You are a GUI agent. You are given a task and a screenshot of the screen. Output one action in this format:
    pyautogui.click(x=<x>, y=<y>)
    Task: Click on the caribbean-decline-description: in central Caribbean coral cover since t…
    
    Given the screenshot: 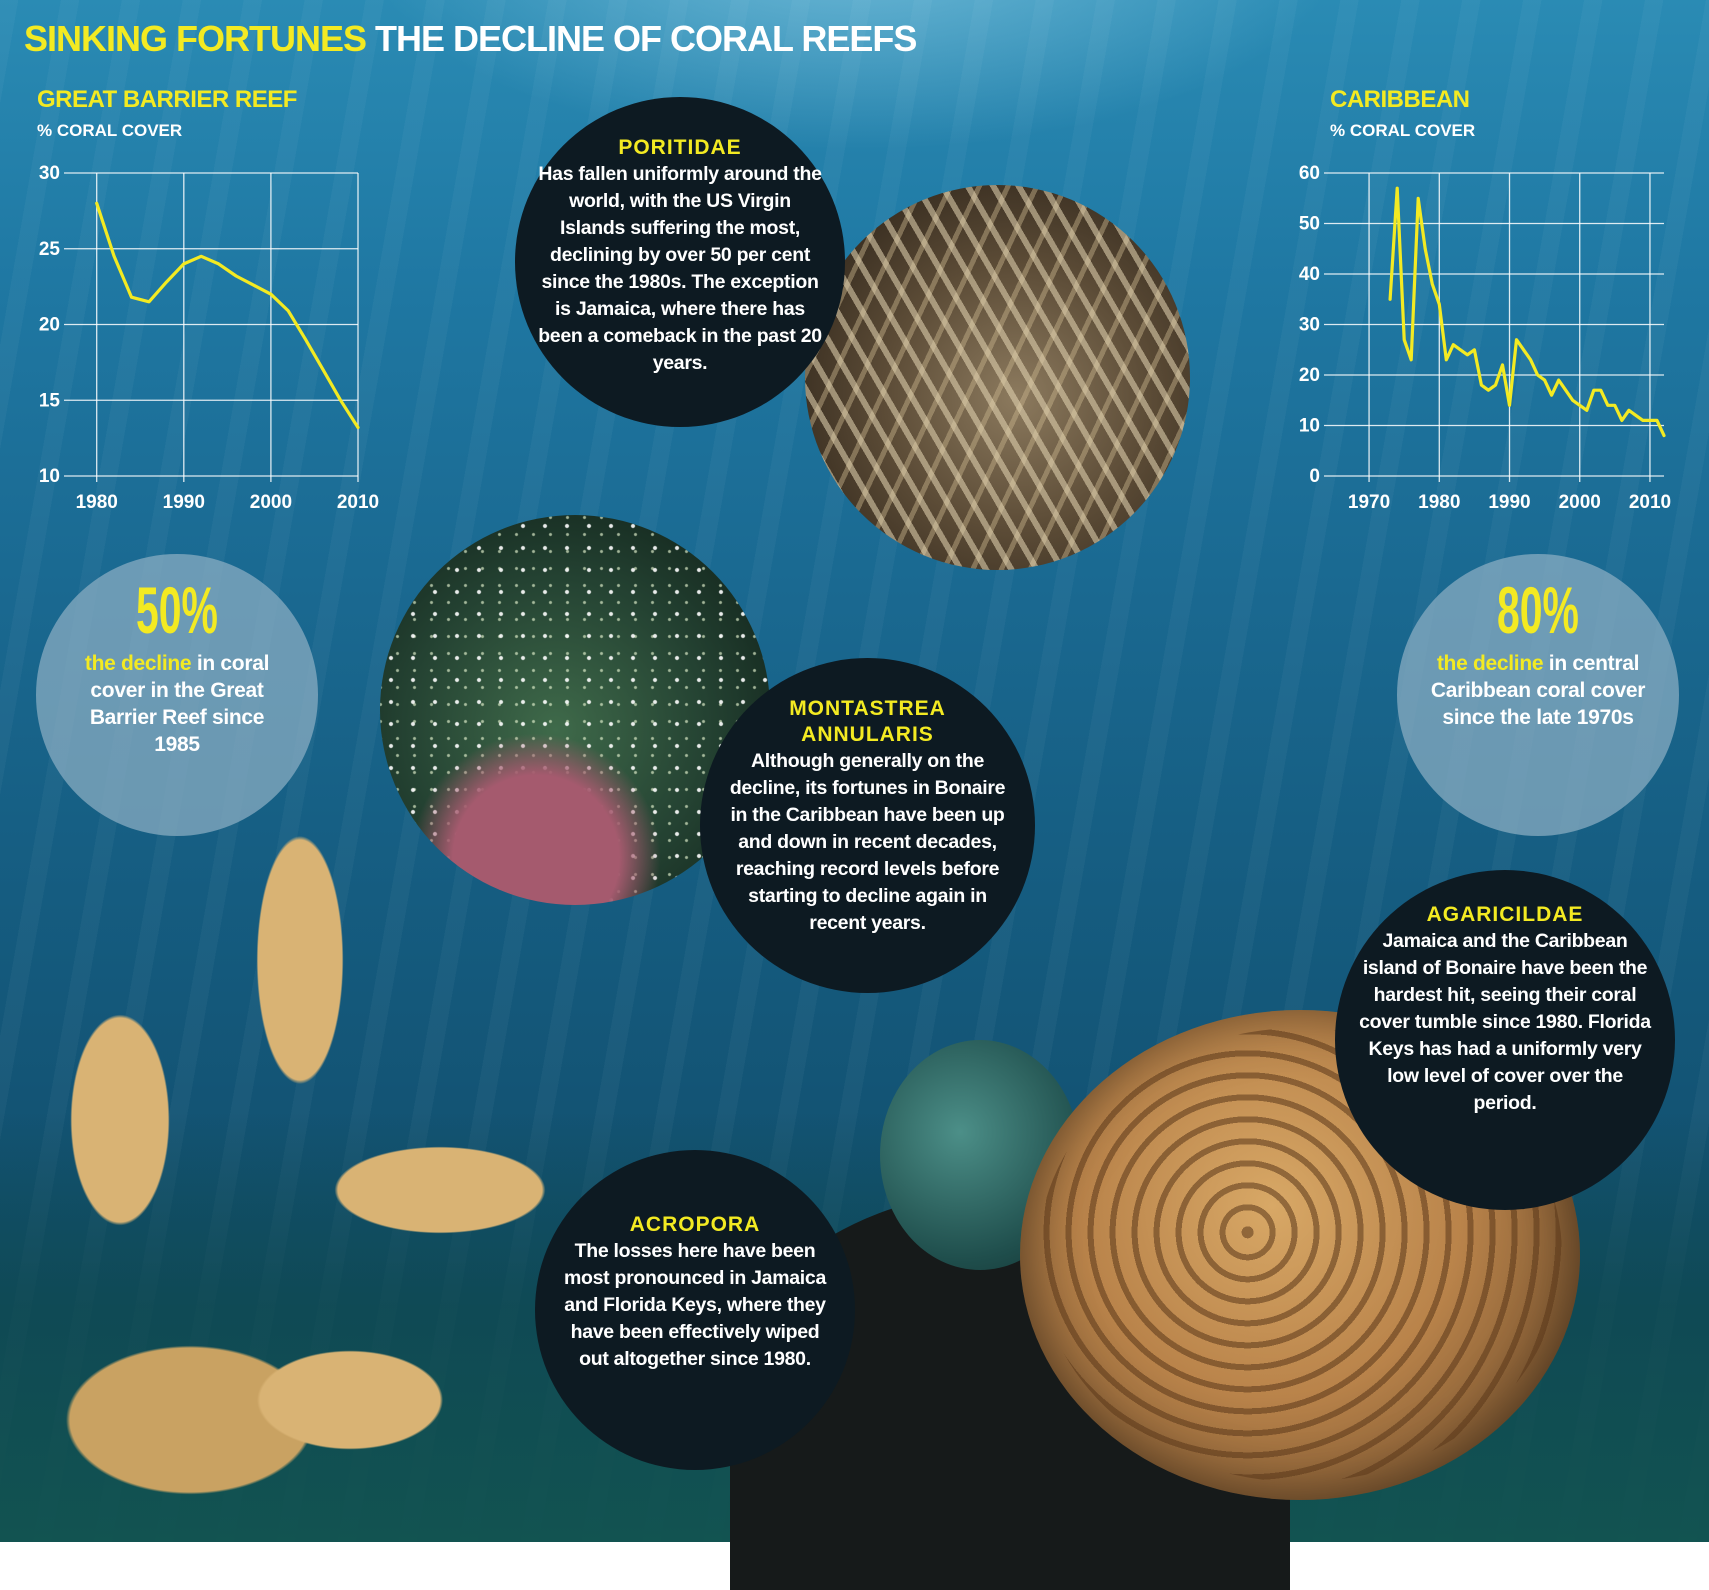 What is the action you would take?
    pyautogui.click(x=1538, y=690)
    